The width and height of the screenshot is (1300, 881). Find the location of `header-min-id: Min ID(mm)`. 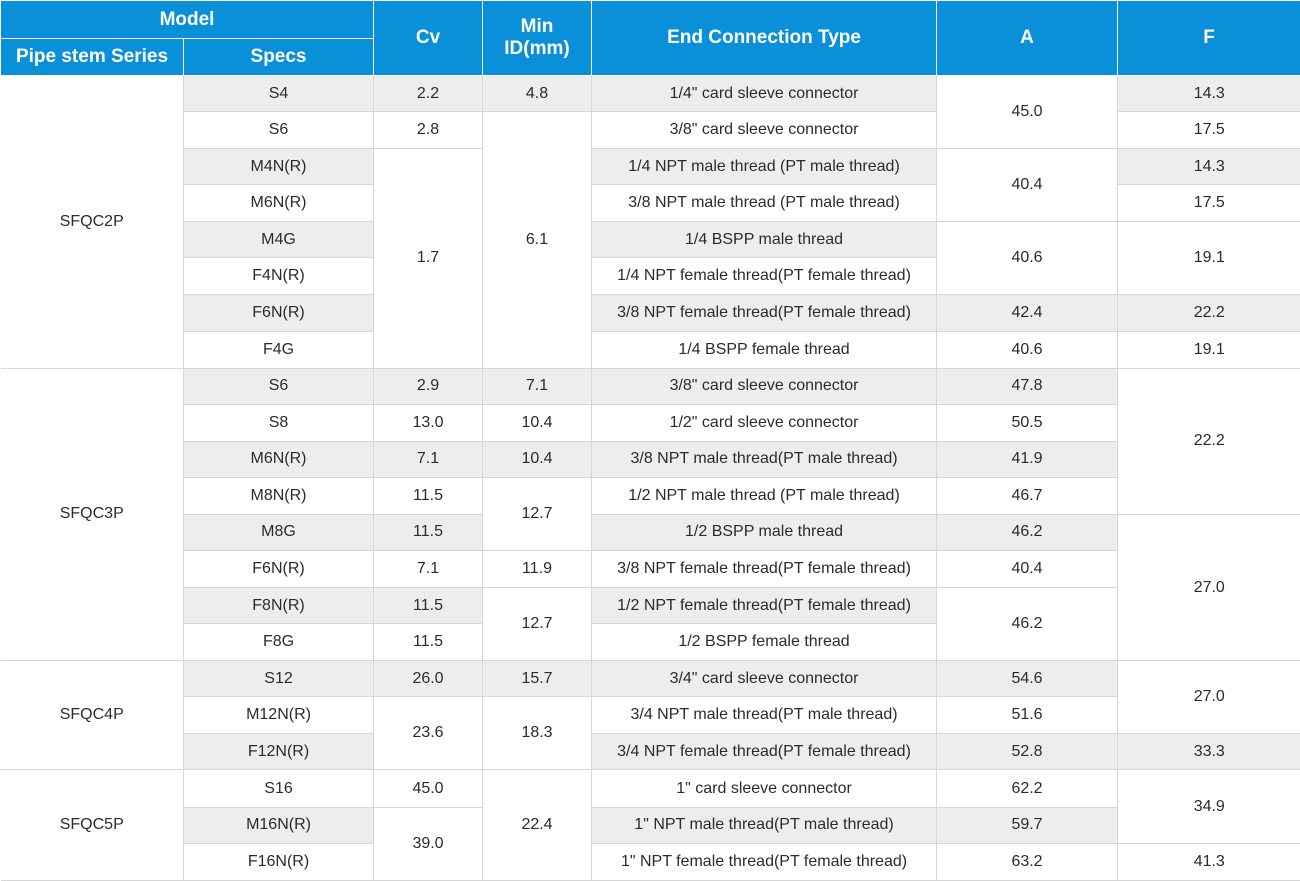

header-min-id: Min ID(mm) is located at coordinates (537, 38).